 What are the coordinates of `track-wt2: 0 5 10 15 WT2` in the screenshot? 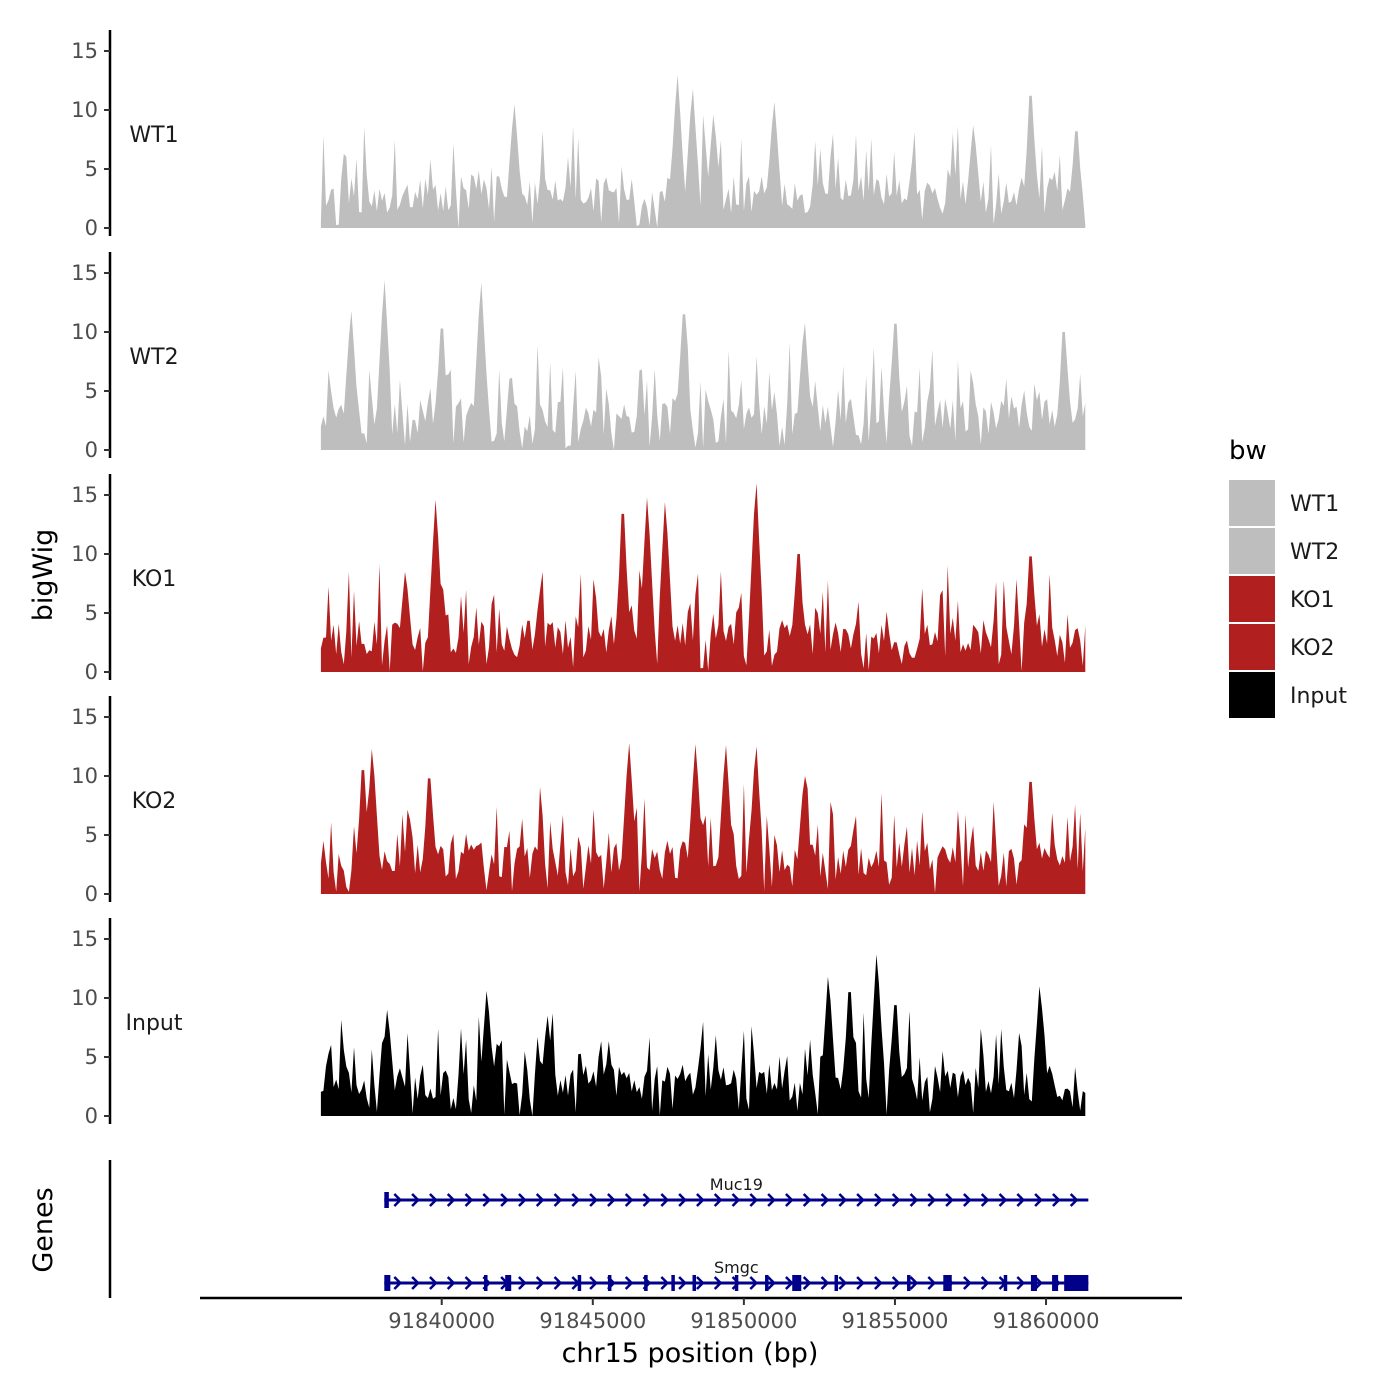 It's located at (578, 357).